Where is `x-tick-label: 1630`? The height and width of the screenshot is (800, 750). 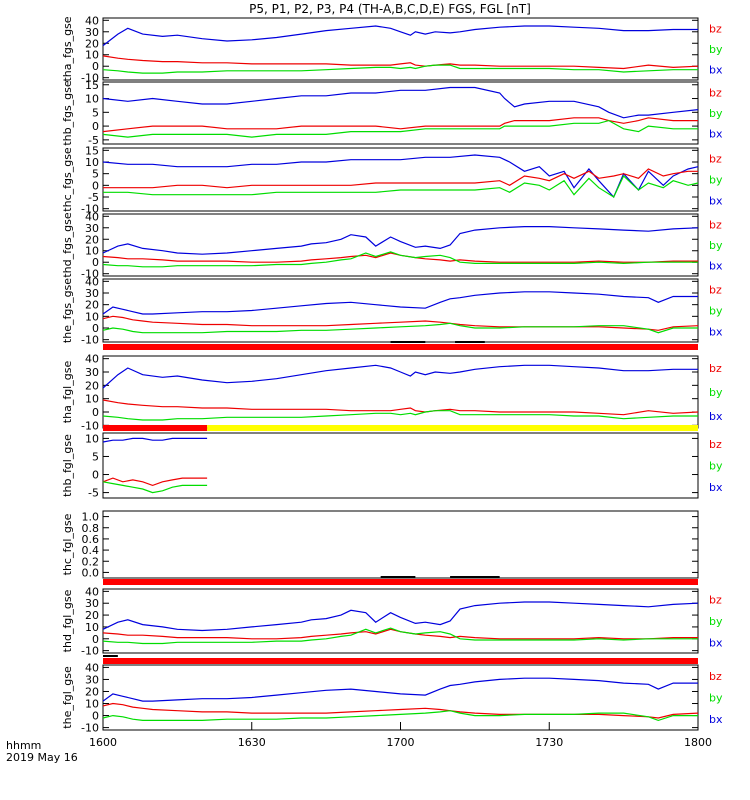 x-tick-label: 1630 is located at coordinates (252, 742).